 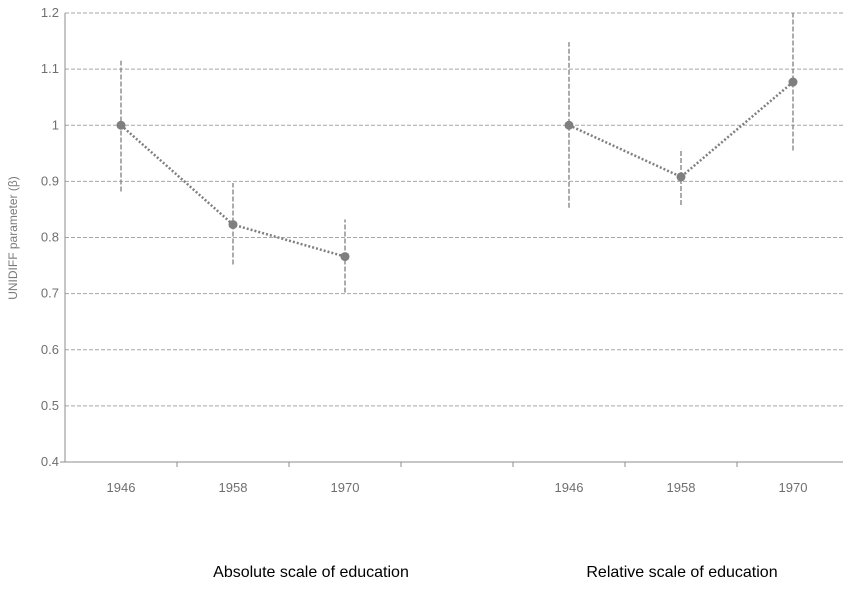 I want to click on y-tick-label: 0.8, so click(x=50, y=237).